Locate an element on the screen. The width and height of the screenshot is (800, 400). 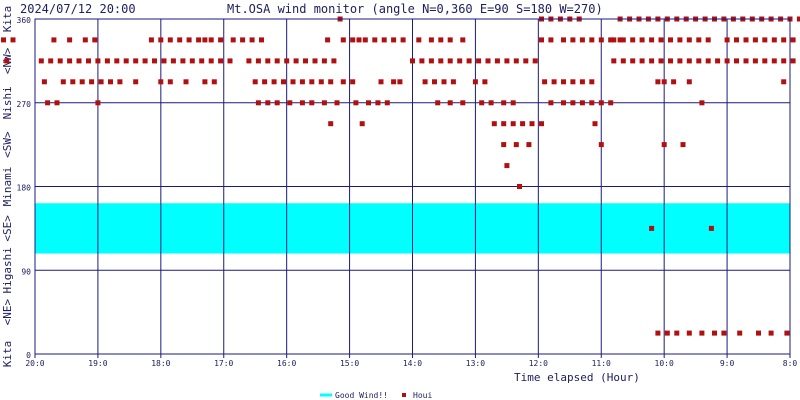
x-tick-label: 15:0 is located at coordinates (349, 363).